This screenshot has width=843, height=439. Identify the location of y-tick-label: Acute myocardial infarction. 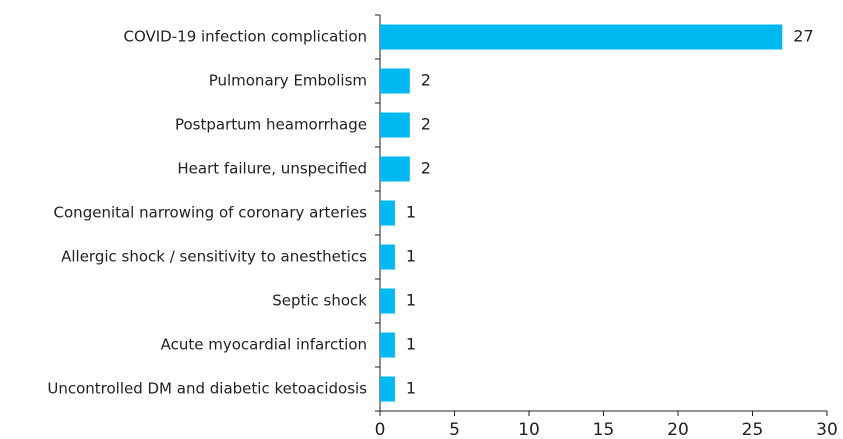
(264, 345).